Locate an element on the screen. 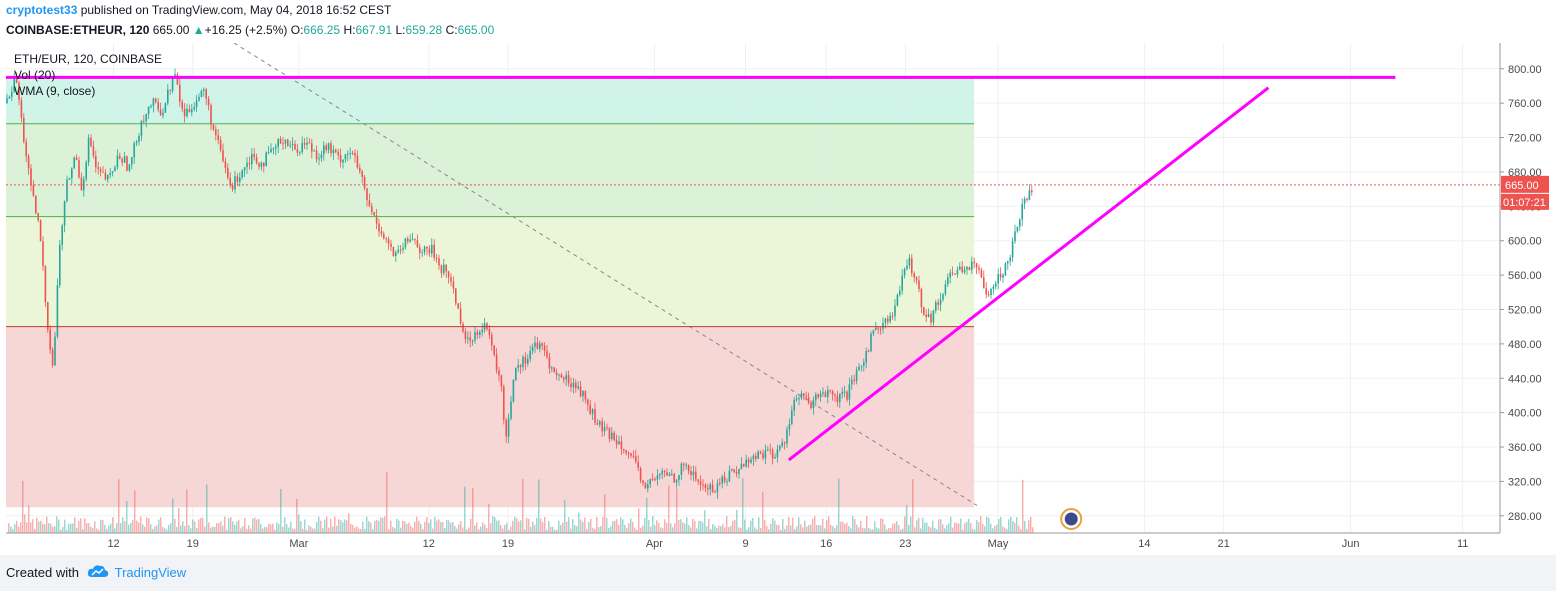  publisher-username: cryptotest33 is located at coordinates (42, 10).